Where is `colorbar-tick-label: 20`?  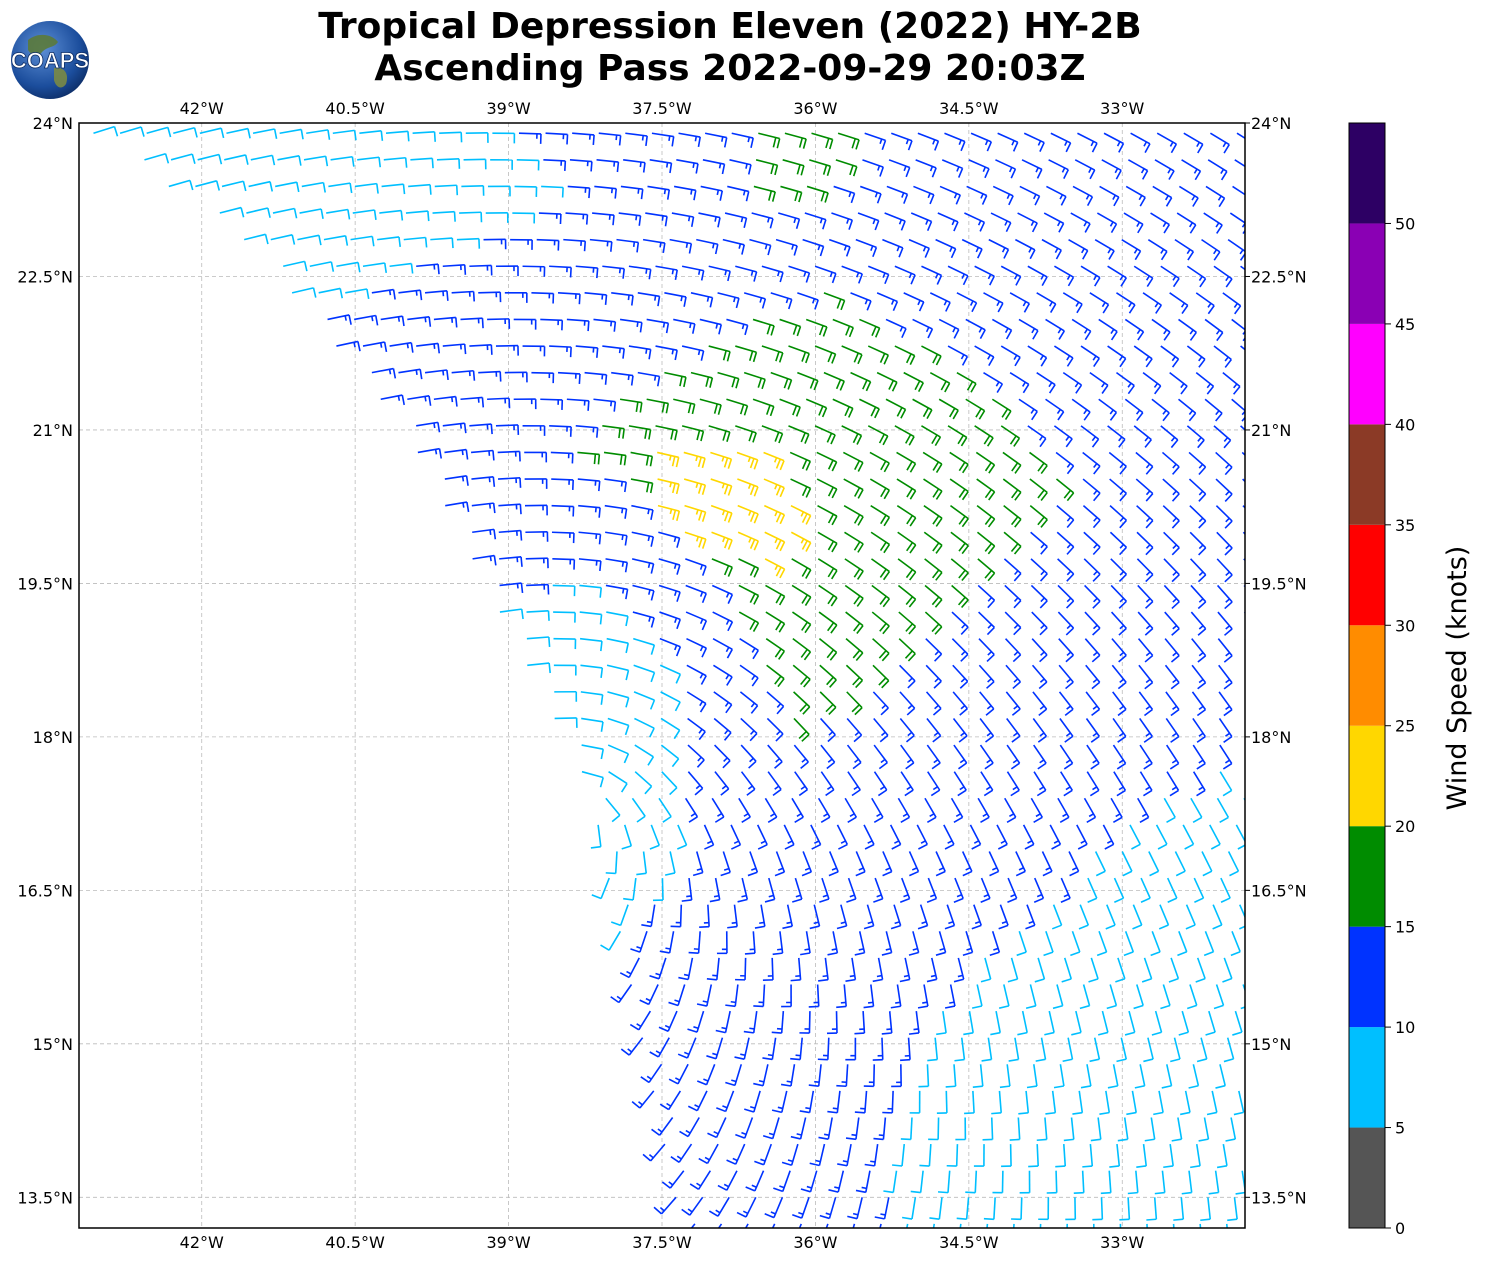 colorbar-tick-label: 20 is located at coordinates (1405, 826).